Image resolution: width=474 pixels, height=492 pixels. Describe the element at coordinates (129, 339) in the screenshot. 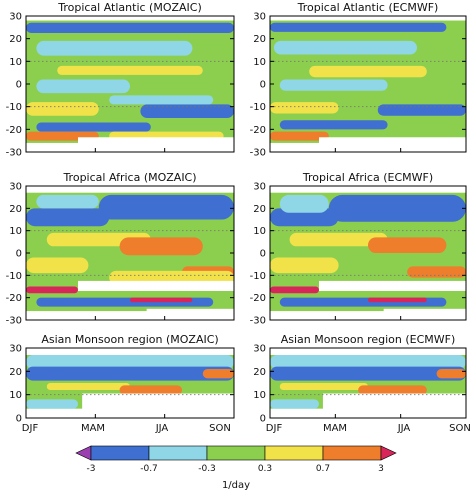

I see `panel-title: Asian Monsoon region (MOZAIC)` at that location.